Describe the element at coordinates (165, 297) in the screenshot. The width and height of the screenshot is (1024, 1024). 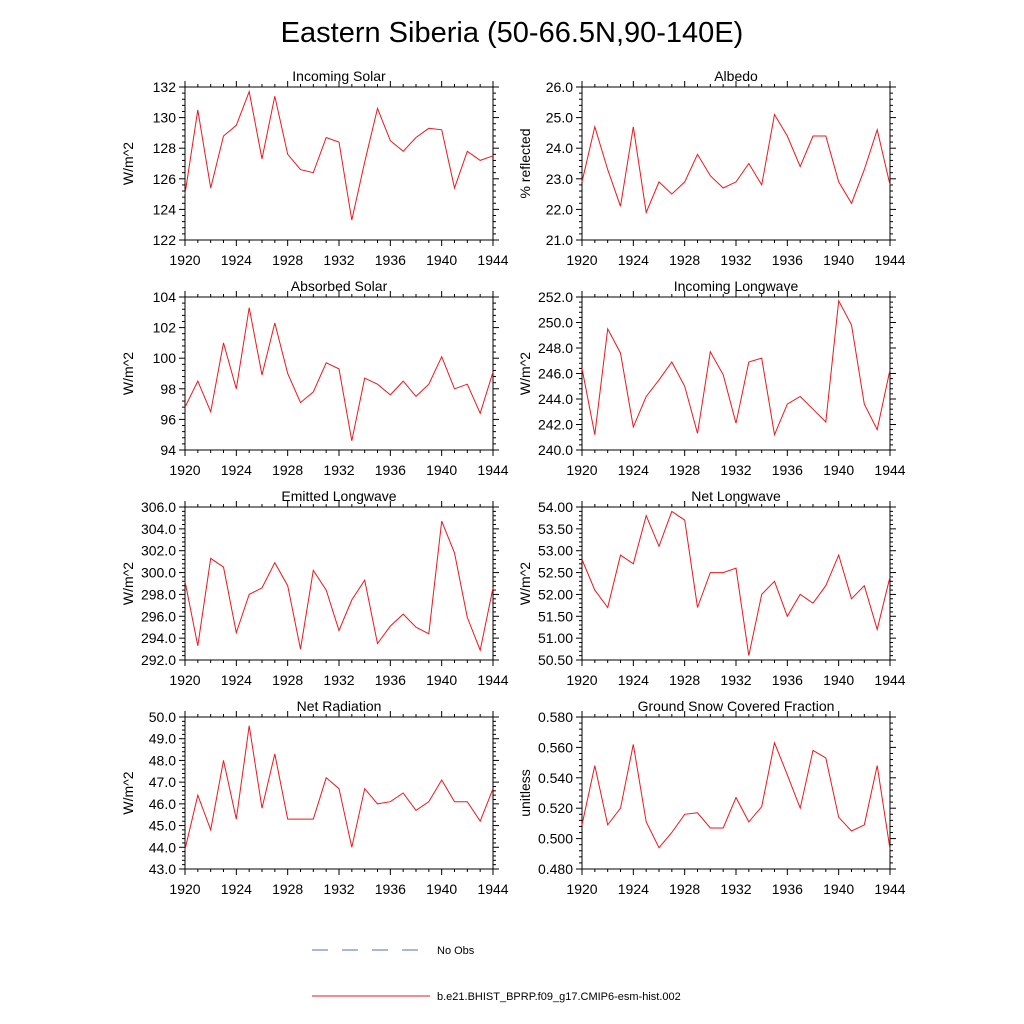
I see `y-tick-label: 104` at that location.